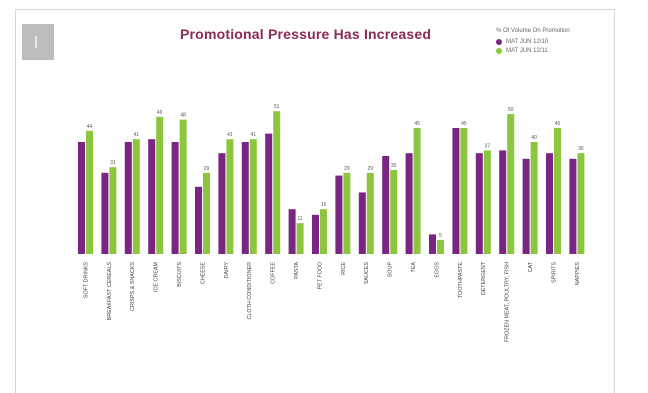 The height and width of the screenshot is (393, 648). Describe the element at coordinates (394, 166) in the screenshot. I see `data-label-2011-13: 30` at that location.